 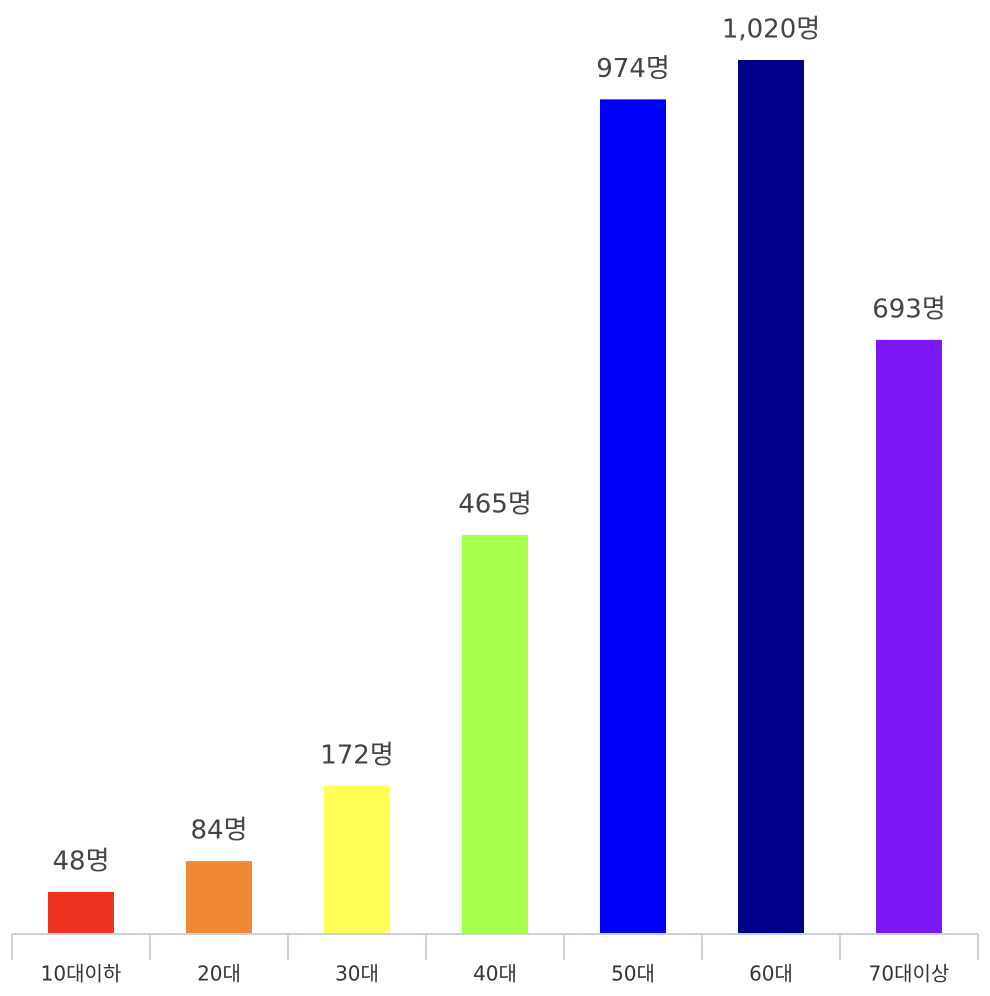 What do you see at coordinates (81, 974) in the screenshot?
I see `x-tick-label: 10대이하` at bounding box center [81, 974].